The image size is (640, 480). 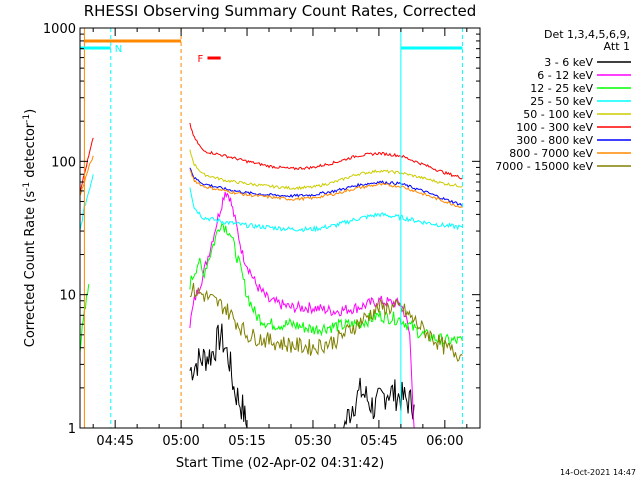 What do you see at coordinates (67, 296) in the screenshot?
I see `y-tick-label-10: 10` at bounding box center [67, 296].